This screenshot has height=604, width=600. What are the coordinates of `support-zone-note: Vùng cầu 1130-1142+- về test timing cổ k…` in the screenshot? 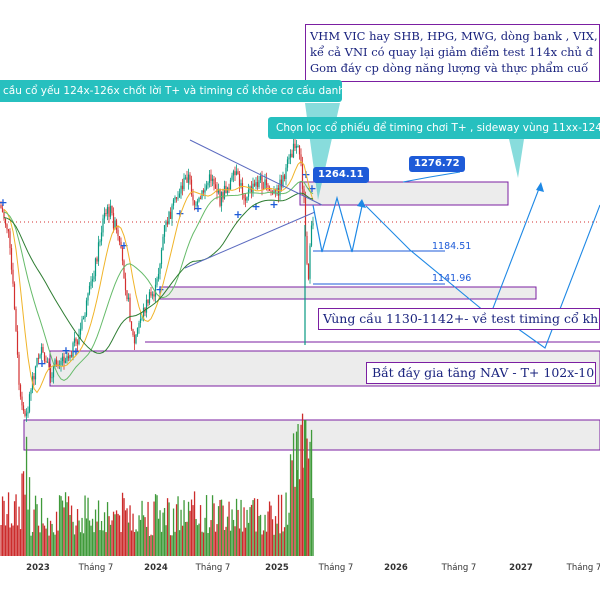 It's located at (459, 319).